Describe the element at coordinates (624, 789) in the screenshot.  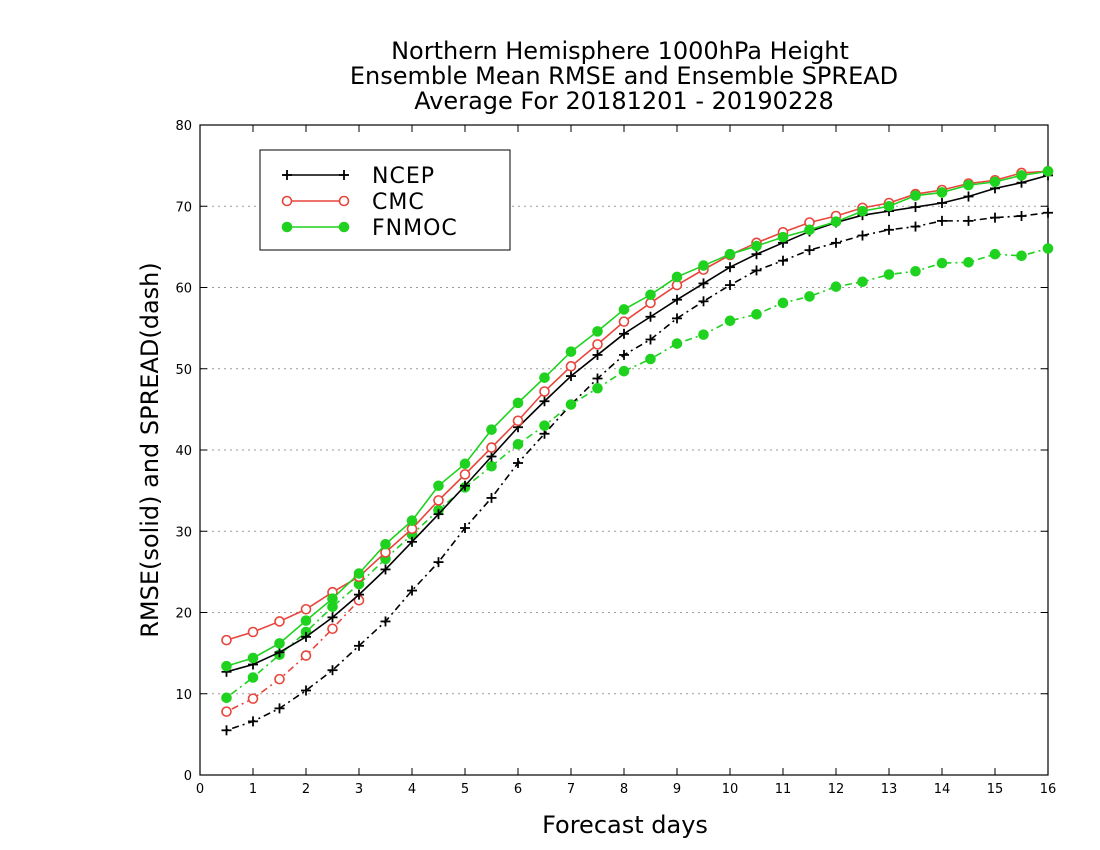
I see `x-tick-label: 8` at that location.